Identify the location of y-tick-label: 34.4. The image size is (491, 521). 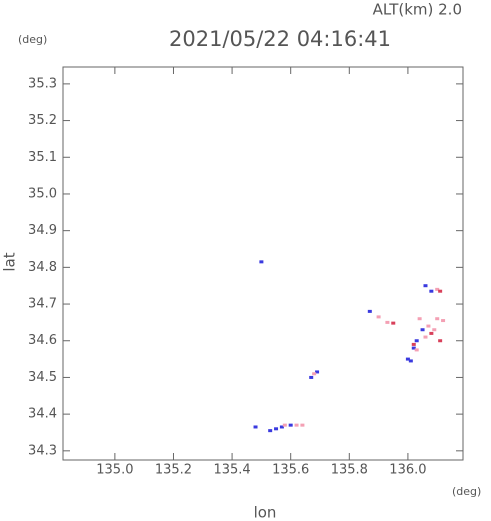
(42, 414).